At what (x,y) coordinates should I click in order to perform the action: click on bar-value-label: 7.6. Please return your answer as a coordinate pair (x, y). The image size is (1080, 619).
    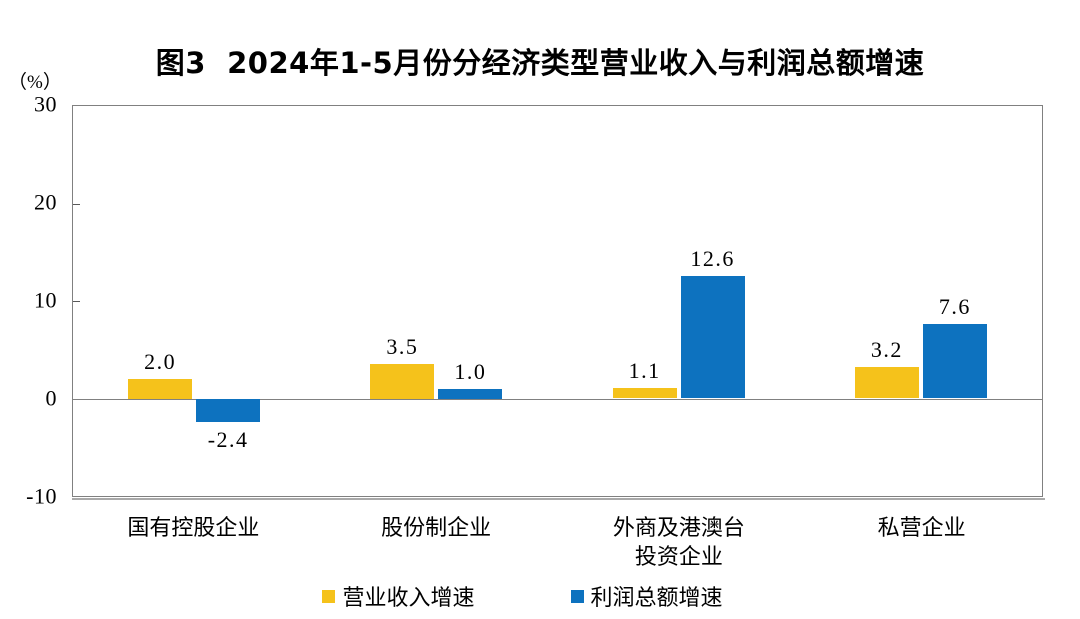
    Looking at the image, I should click on (954, 307).